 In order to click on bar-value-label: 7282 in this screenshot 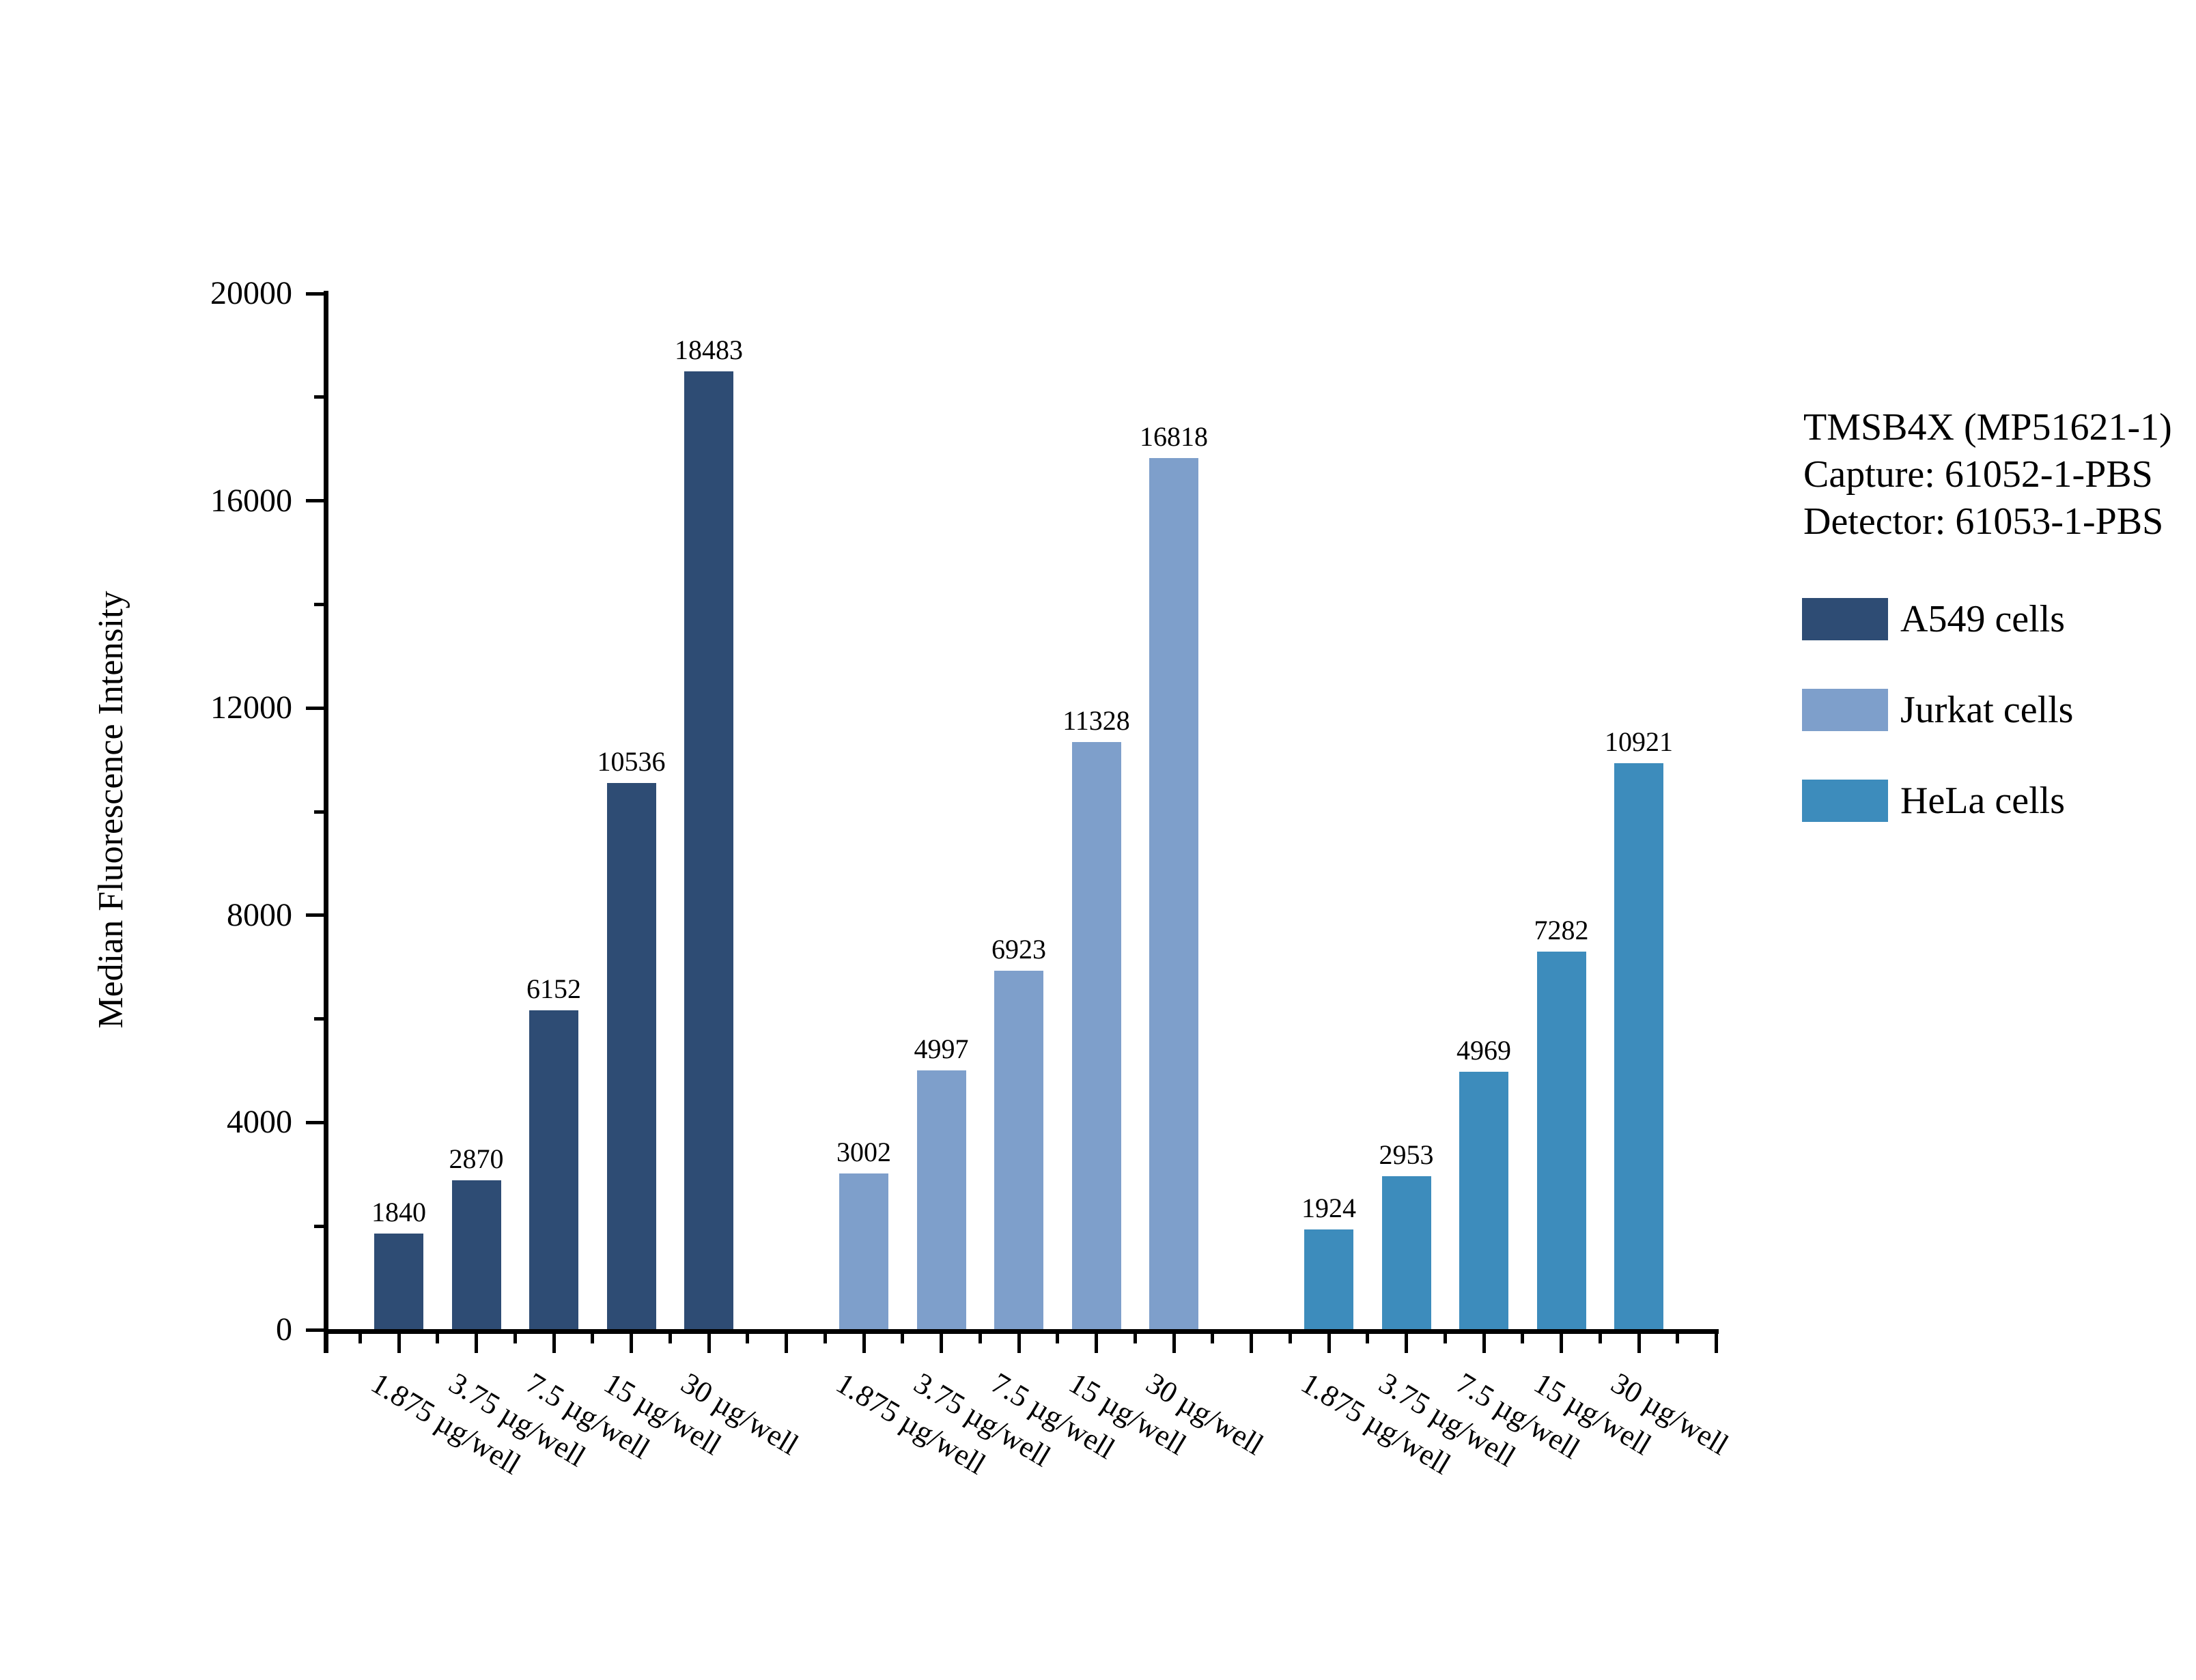, I will do `click(1562, 930)`.